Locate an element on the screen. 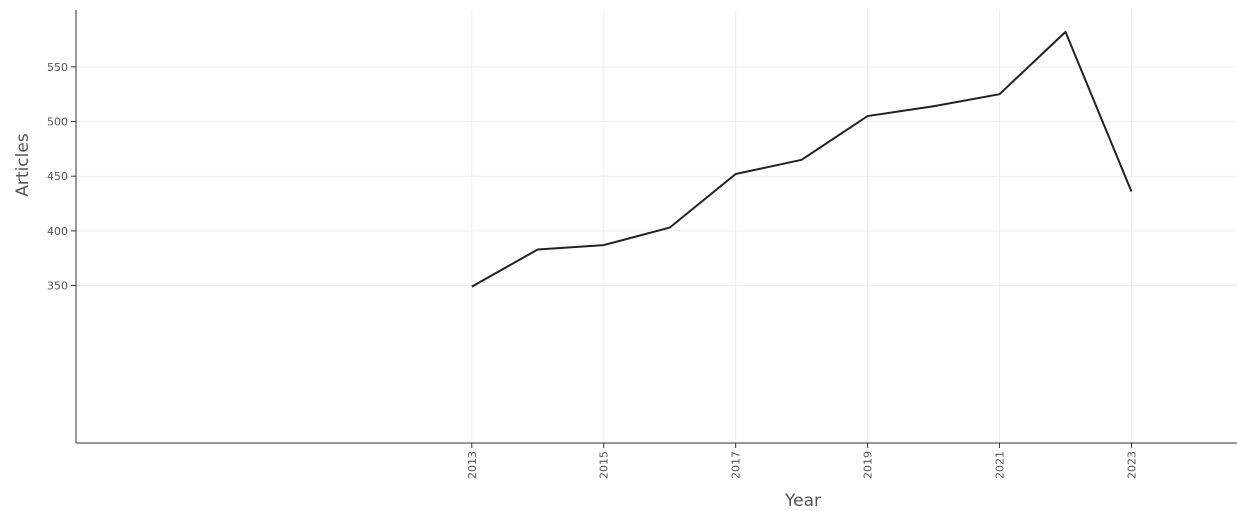 This screenshot has height=511, width=1237. x-tick-label: 2017 is located at coordinates (736, 465).